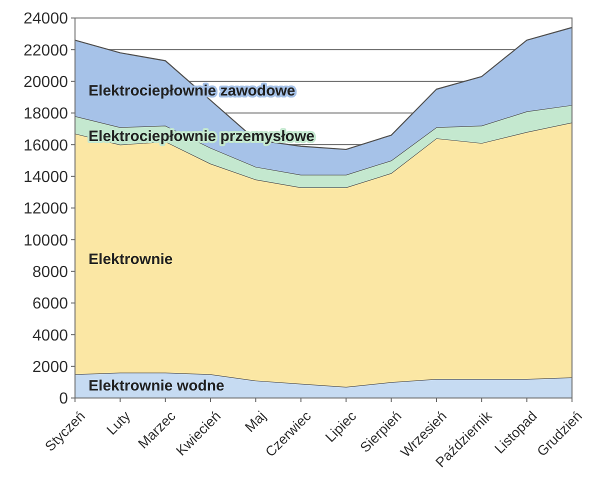  What do you see at coordinates (46, 209) in the screenshot?
I see `y-tick-label: 12000` at bounding box center [46, 209].